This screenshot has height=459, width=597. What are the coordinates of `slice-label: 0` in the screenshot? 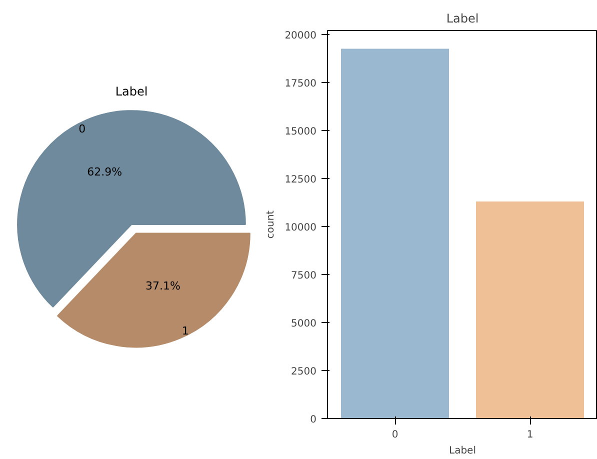 It's located at (82, 129).